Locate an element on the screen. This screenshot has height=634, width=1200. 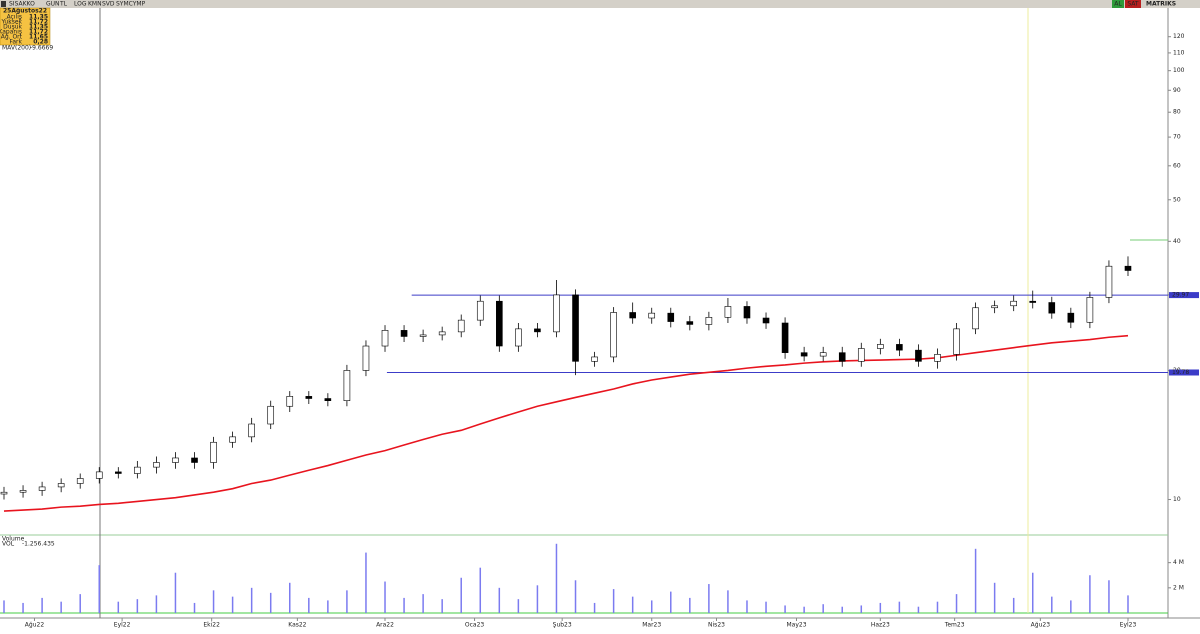
symbol: SISAKKO is located at coordinates (22, 4).